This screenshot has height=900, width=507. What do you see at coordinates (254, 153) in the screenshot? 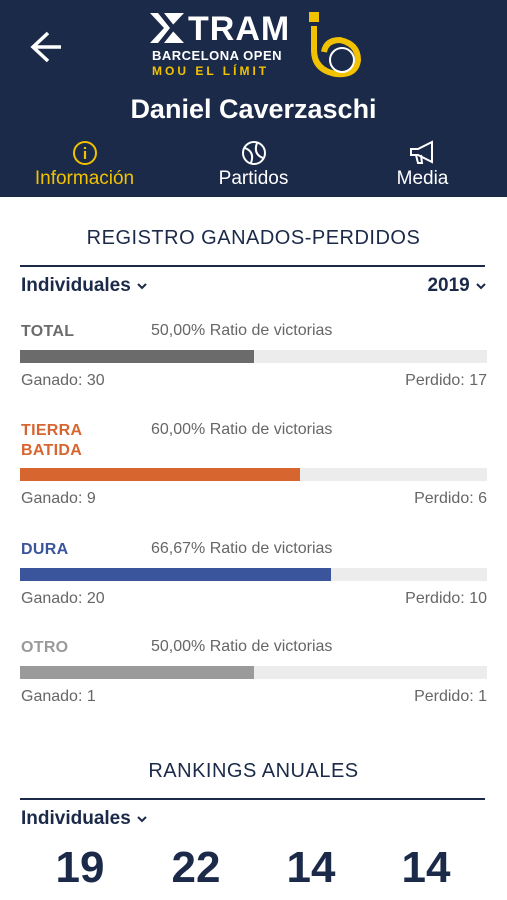
I see `ball-icon` at bounding box center [254, 153].